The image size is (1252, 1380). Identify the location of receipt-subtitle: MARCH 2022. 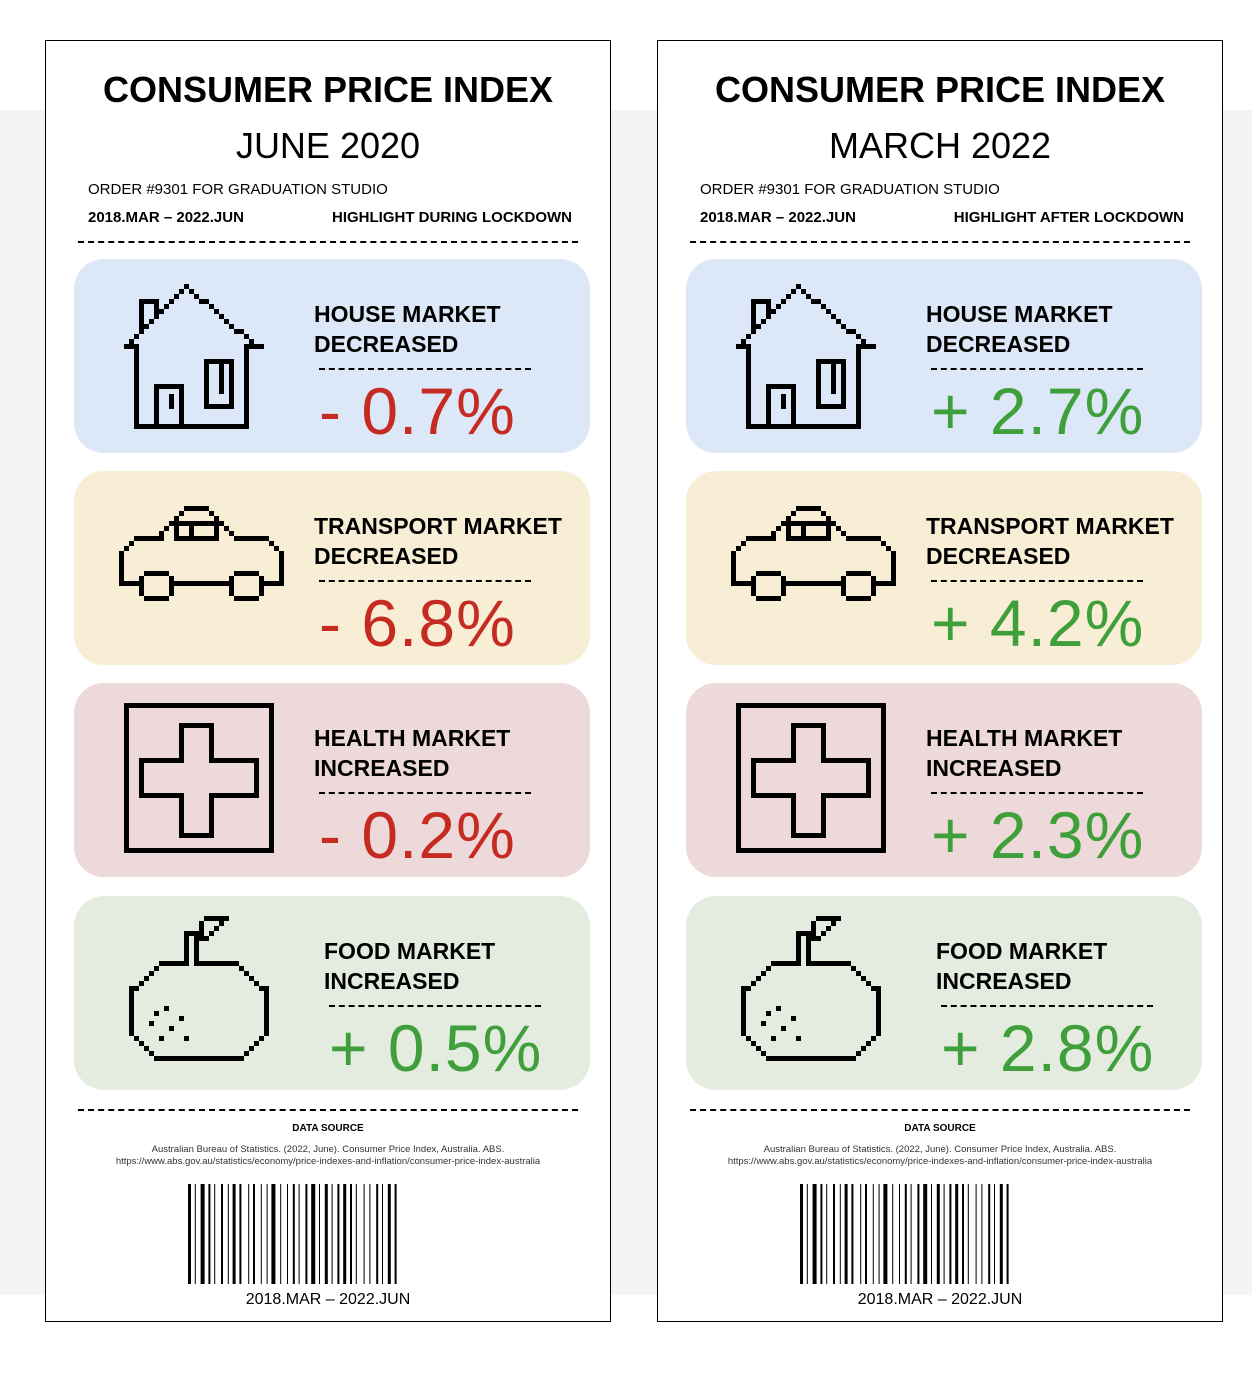
(940, 145).